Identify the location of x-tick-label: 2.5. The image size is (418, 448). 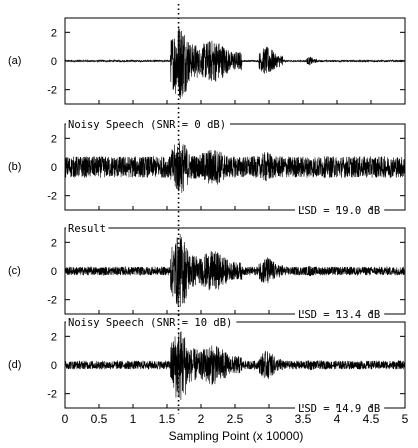
(235, 419).